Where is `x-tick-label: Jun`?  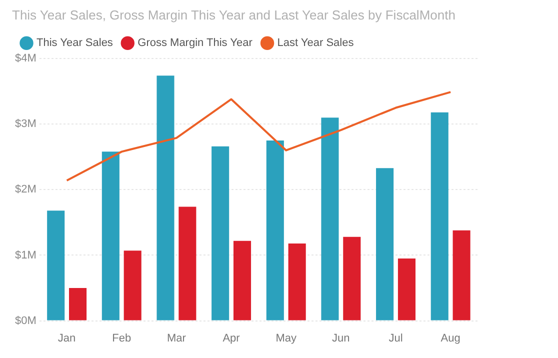
x-tick-label: Jun is located at coordinates (341, 338).